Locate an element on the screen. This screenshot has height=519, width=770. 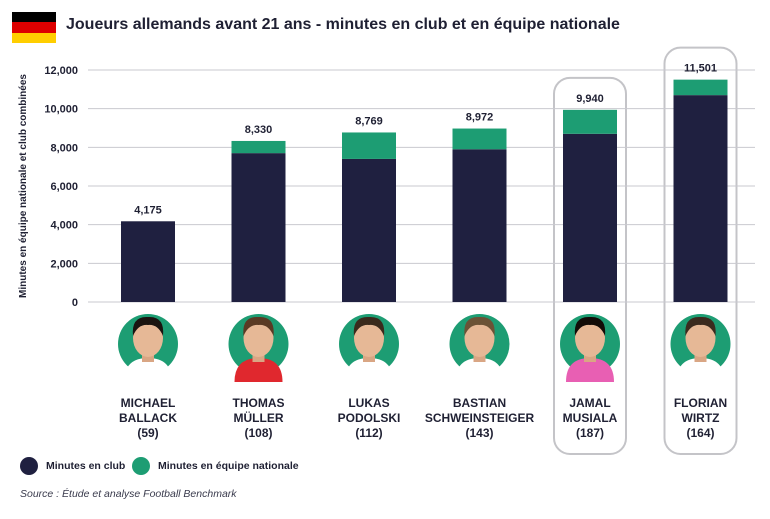
y-tick-label: 2,000 is located at coordinates (64, 264).